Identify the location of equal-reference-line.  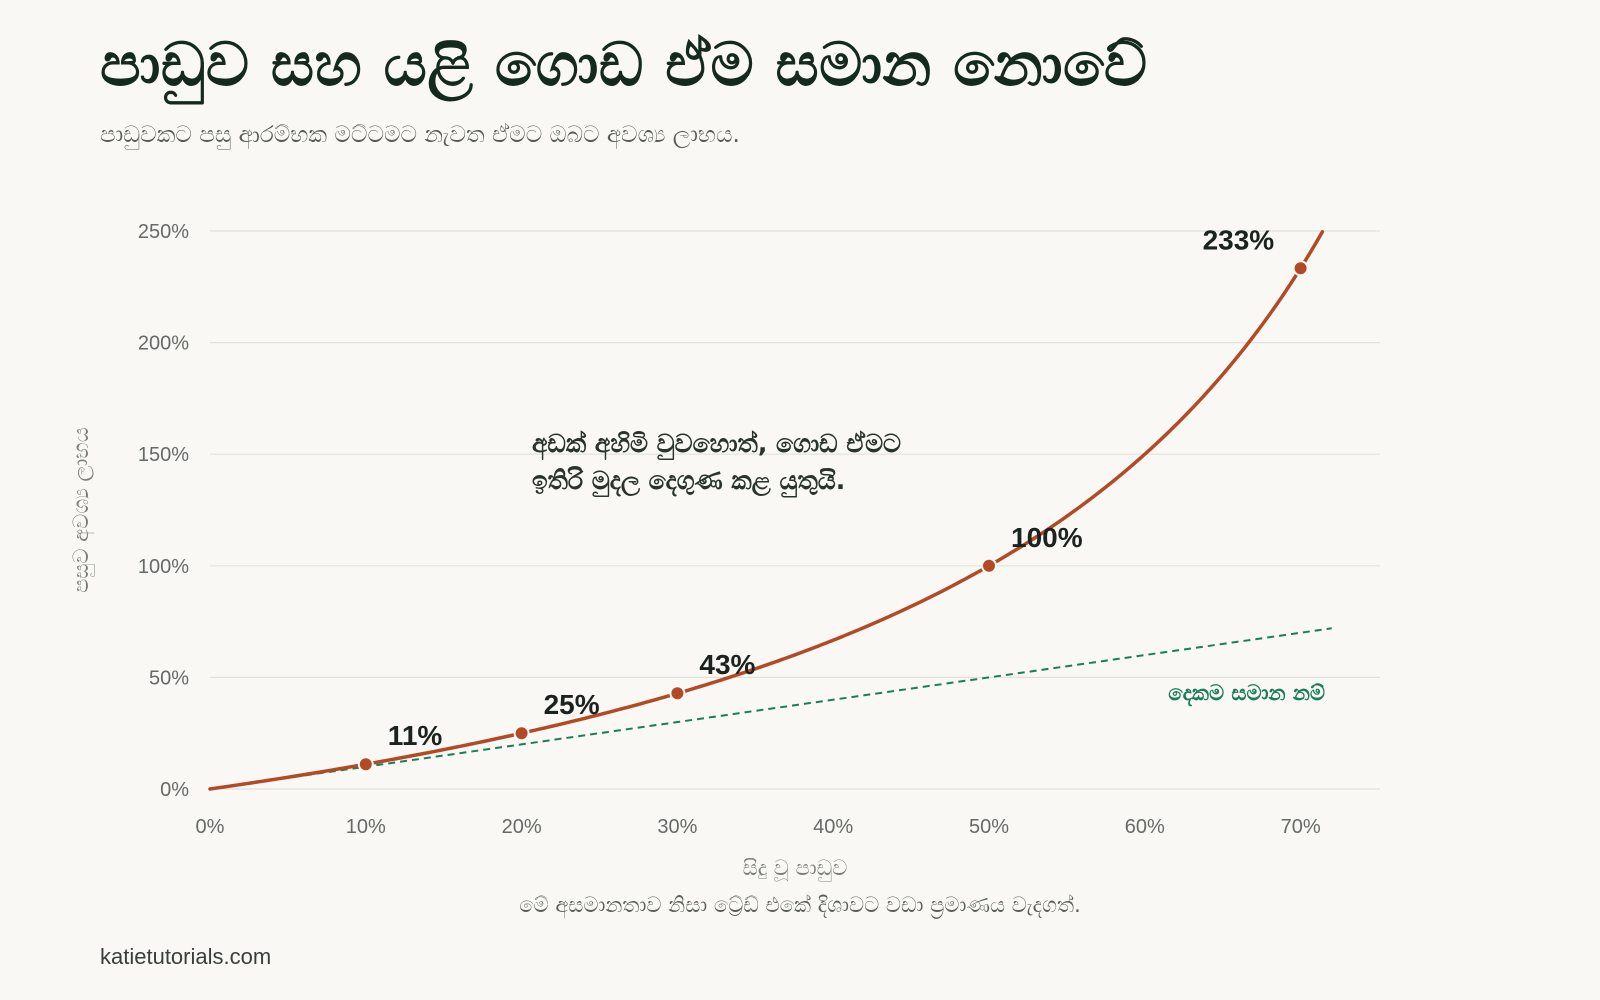
(770, 708).